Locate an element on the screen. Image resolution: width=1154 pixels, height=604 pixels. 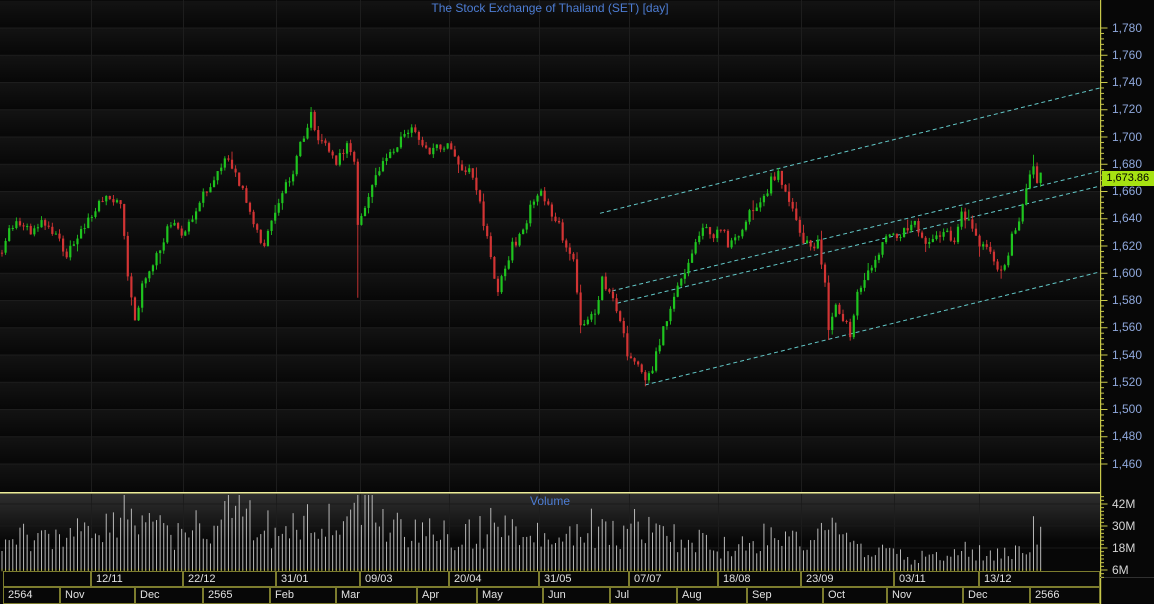
date-axis-cell: 31/05 is located at coordinates (584, 579).